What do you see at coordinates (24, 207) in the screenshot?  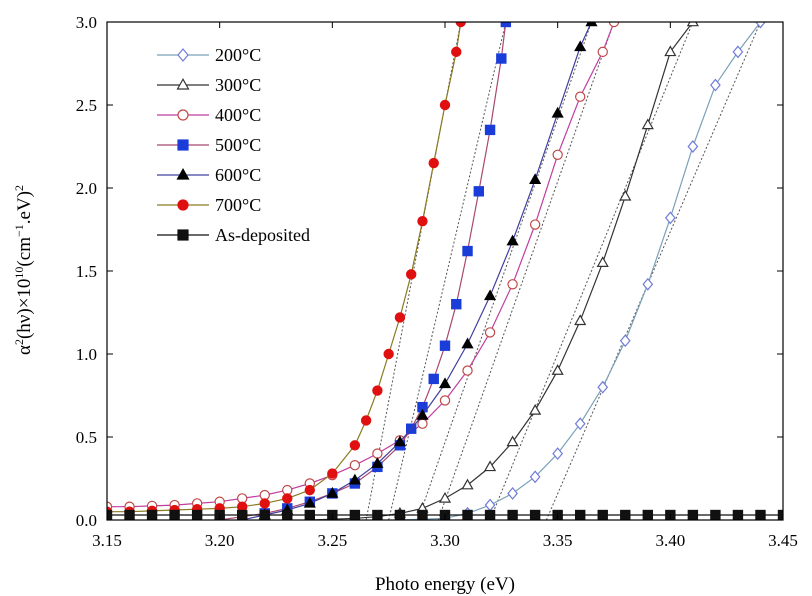 I see `y-title-part-4: .eV)` at bounding box center [24, 207].